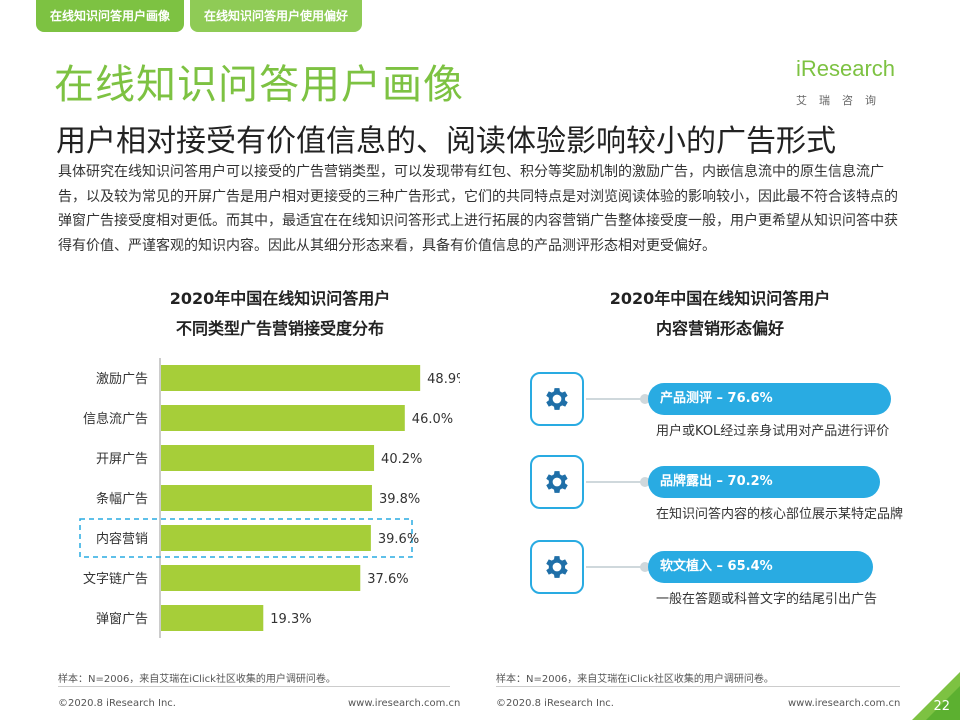  Describe the element at coordinates (720, 314) in the screenshot. I see `right-chart-title: 2020年中国在线知识问答用户 内容营销形态偏好` at that location.